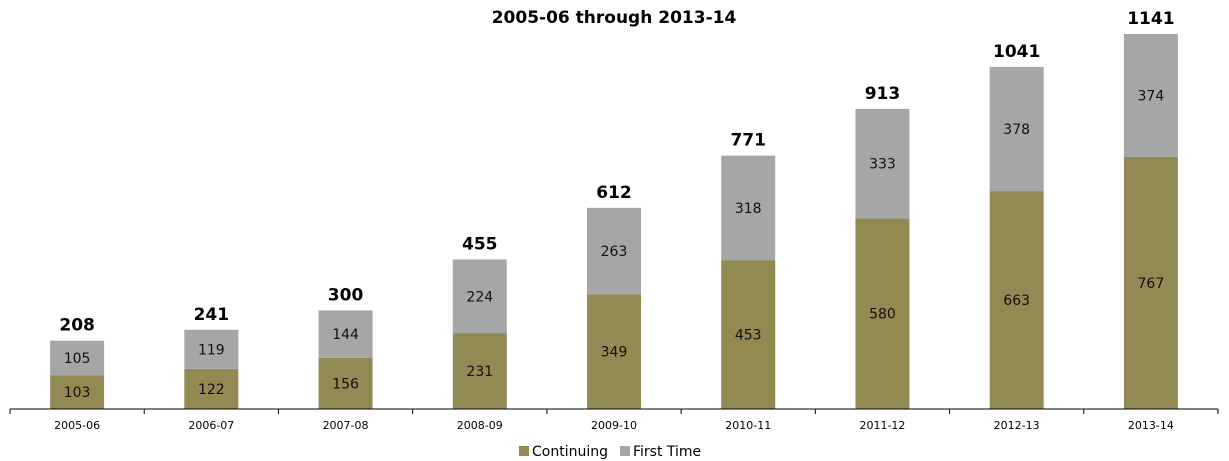 This screenshot has height=461, width=1229. Describe the element at coordinates (614, 193) in the screenshot. I see `total-label-2009-10: 612` at that location.